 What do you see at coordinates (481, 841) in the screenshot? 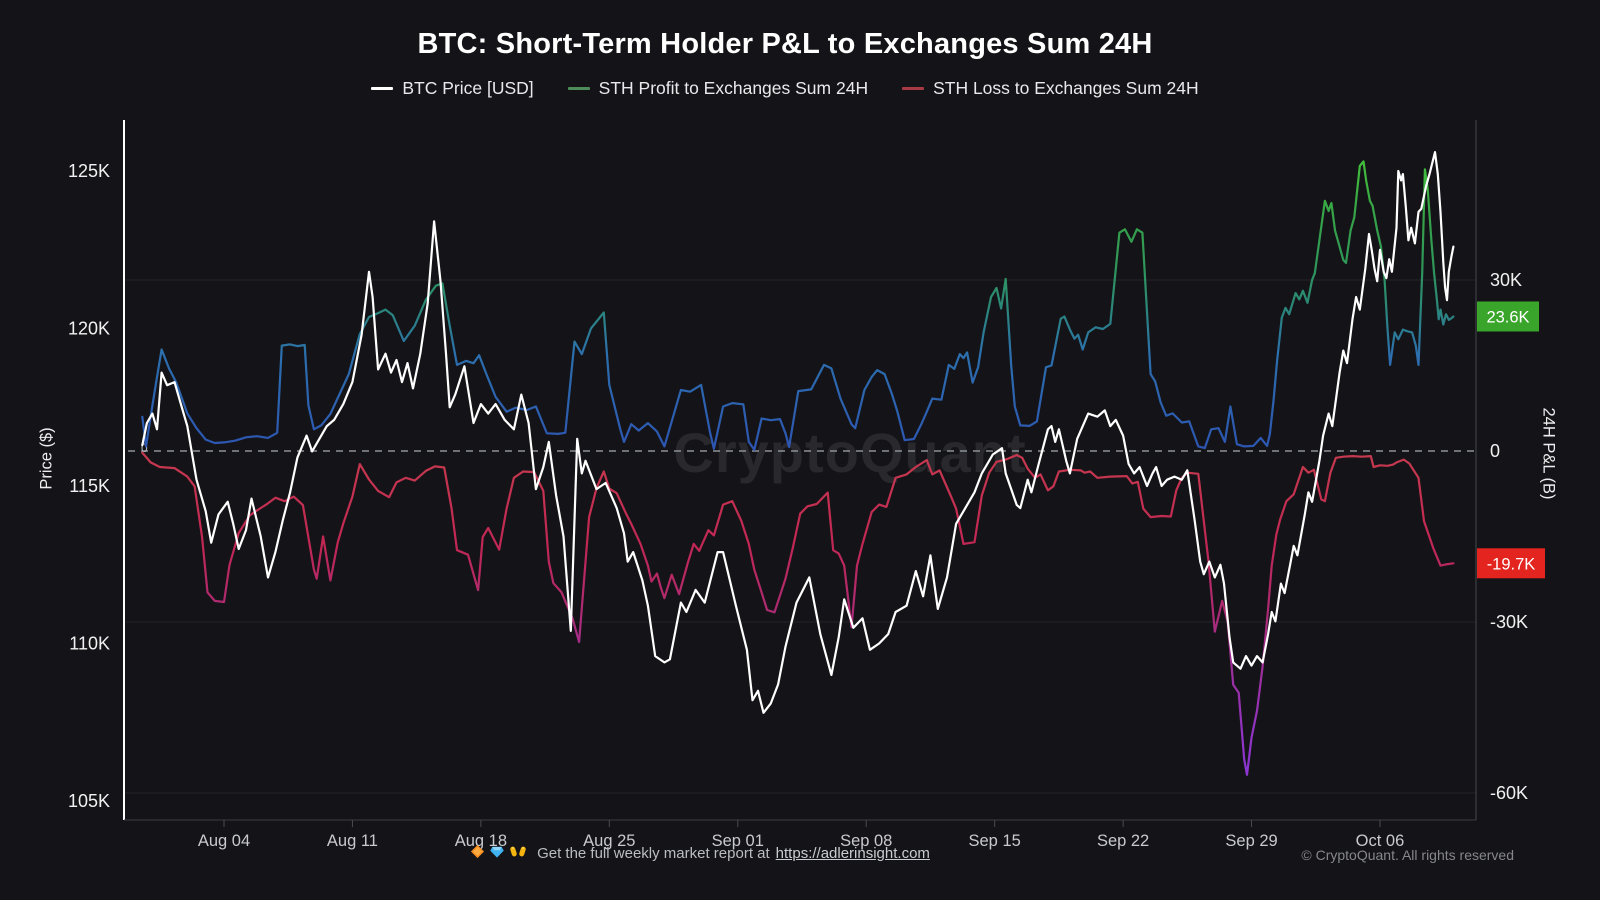
I see `date-tick-label: Aug 18` at bounding box center [481, 841].